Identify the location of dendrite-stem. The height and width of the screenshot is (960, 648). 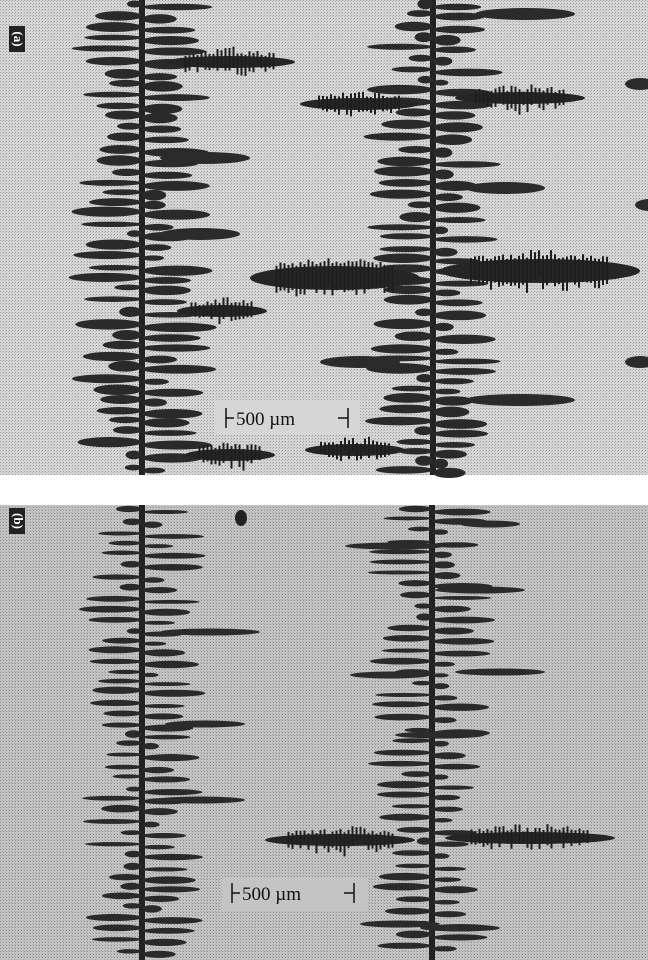
(433, 237).